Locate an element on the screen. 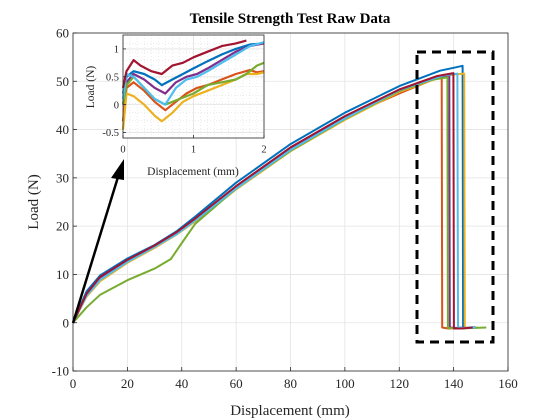 This screenshot has width=560, height=420. x-tick-label: 2 is located at coordinates (263, 150).